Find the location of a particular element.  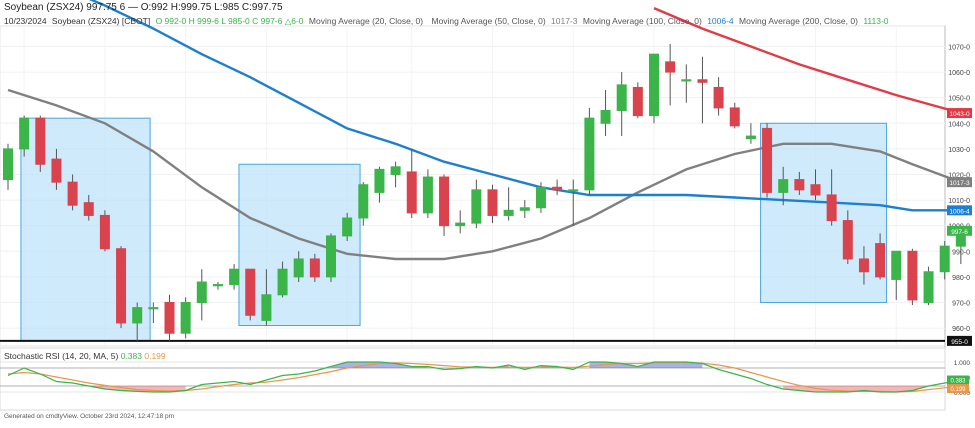

rsi-y-tick-label: 0.000 is located at coordinates (962, 393).